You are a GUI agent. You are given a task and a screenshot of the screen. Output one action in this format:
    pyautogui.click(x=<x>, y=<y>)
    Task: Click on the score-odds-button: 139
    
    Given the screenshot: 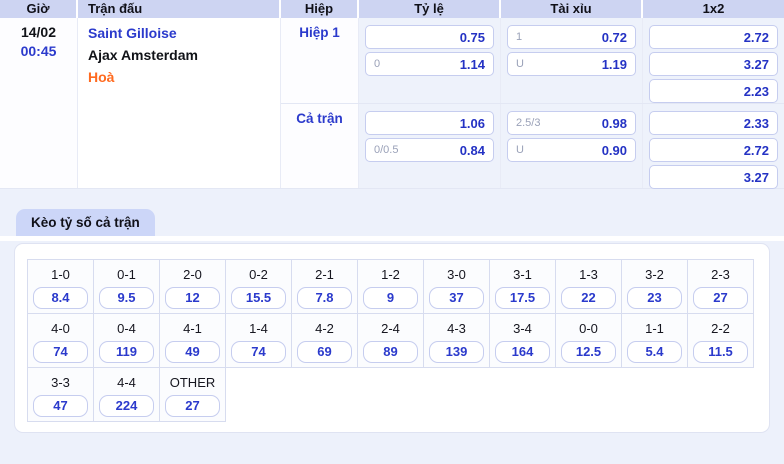 What is the action you would take?
    pyautogui.click(x=456, y=352)
    